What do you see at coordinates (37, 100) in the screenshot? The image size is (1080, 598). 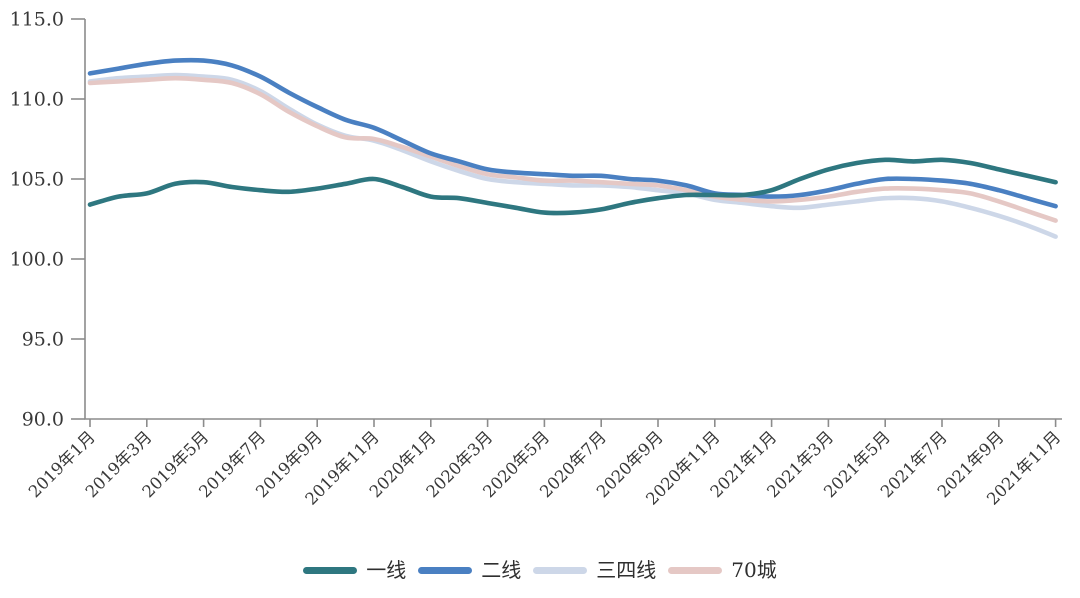 I see `y-tick-label: 110.0` at bounding box center [37, 100].